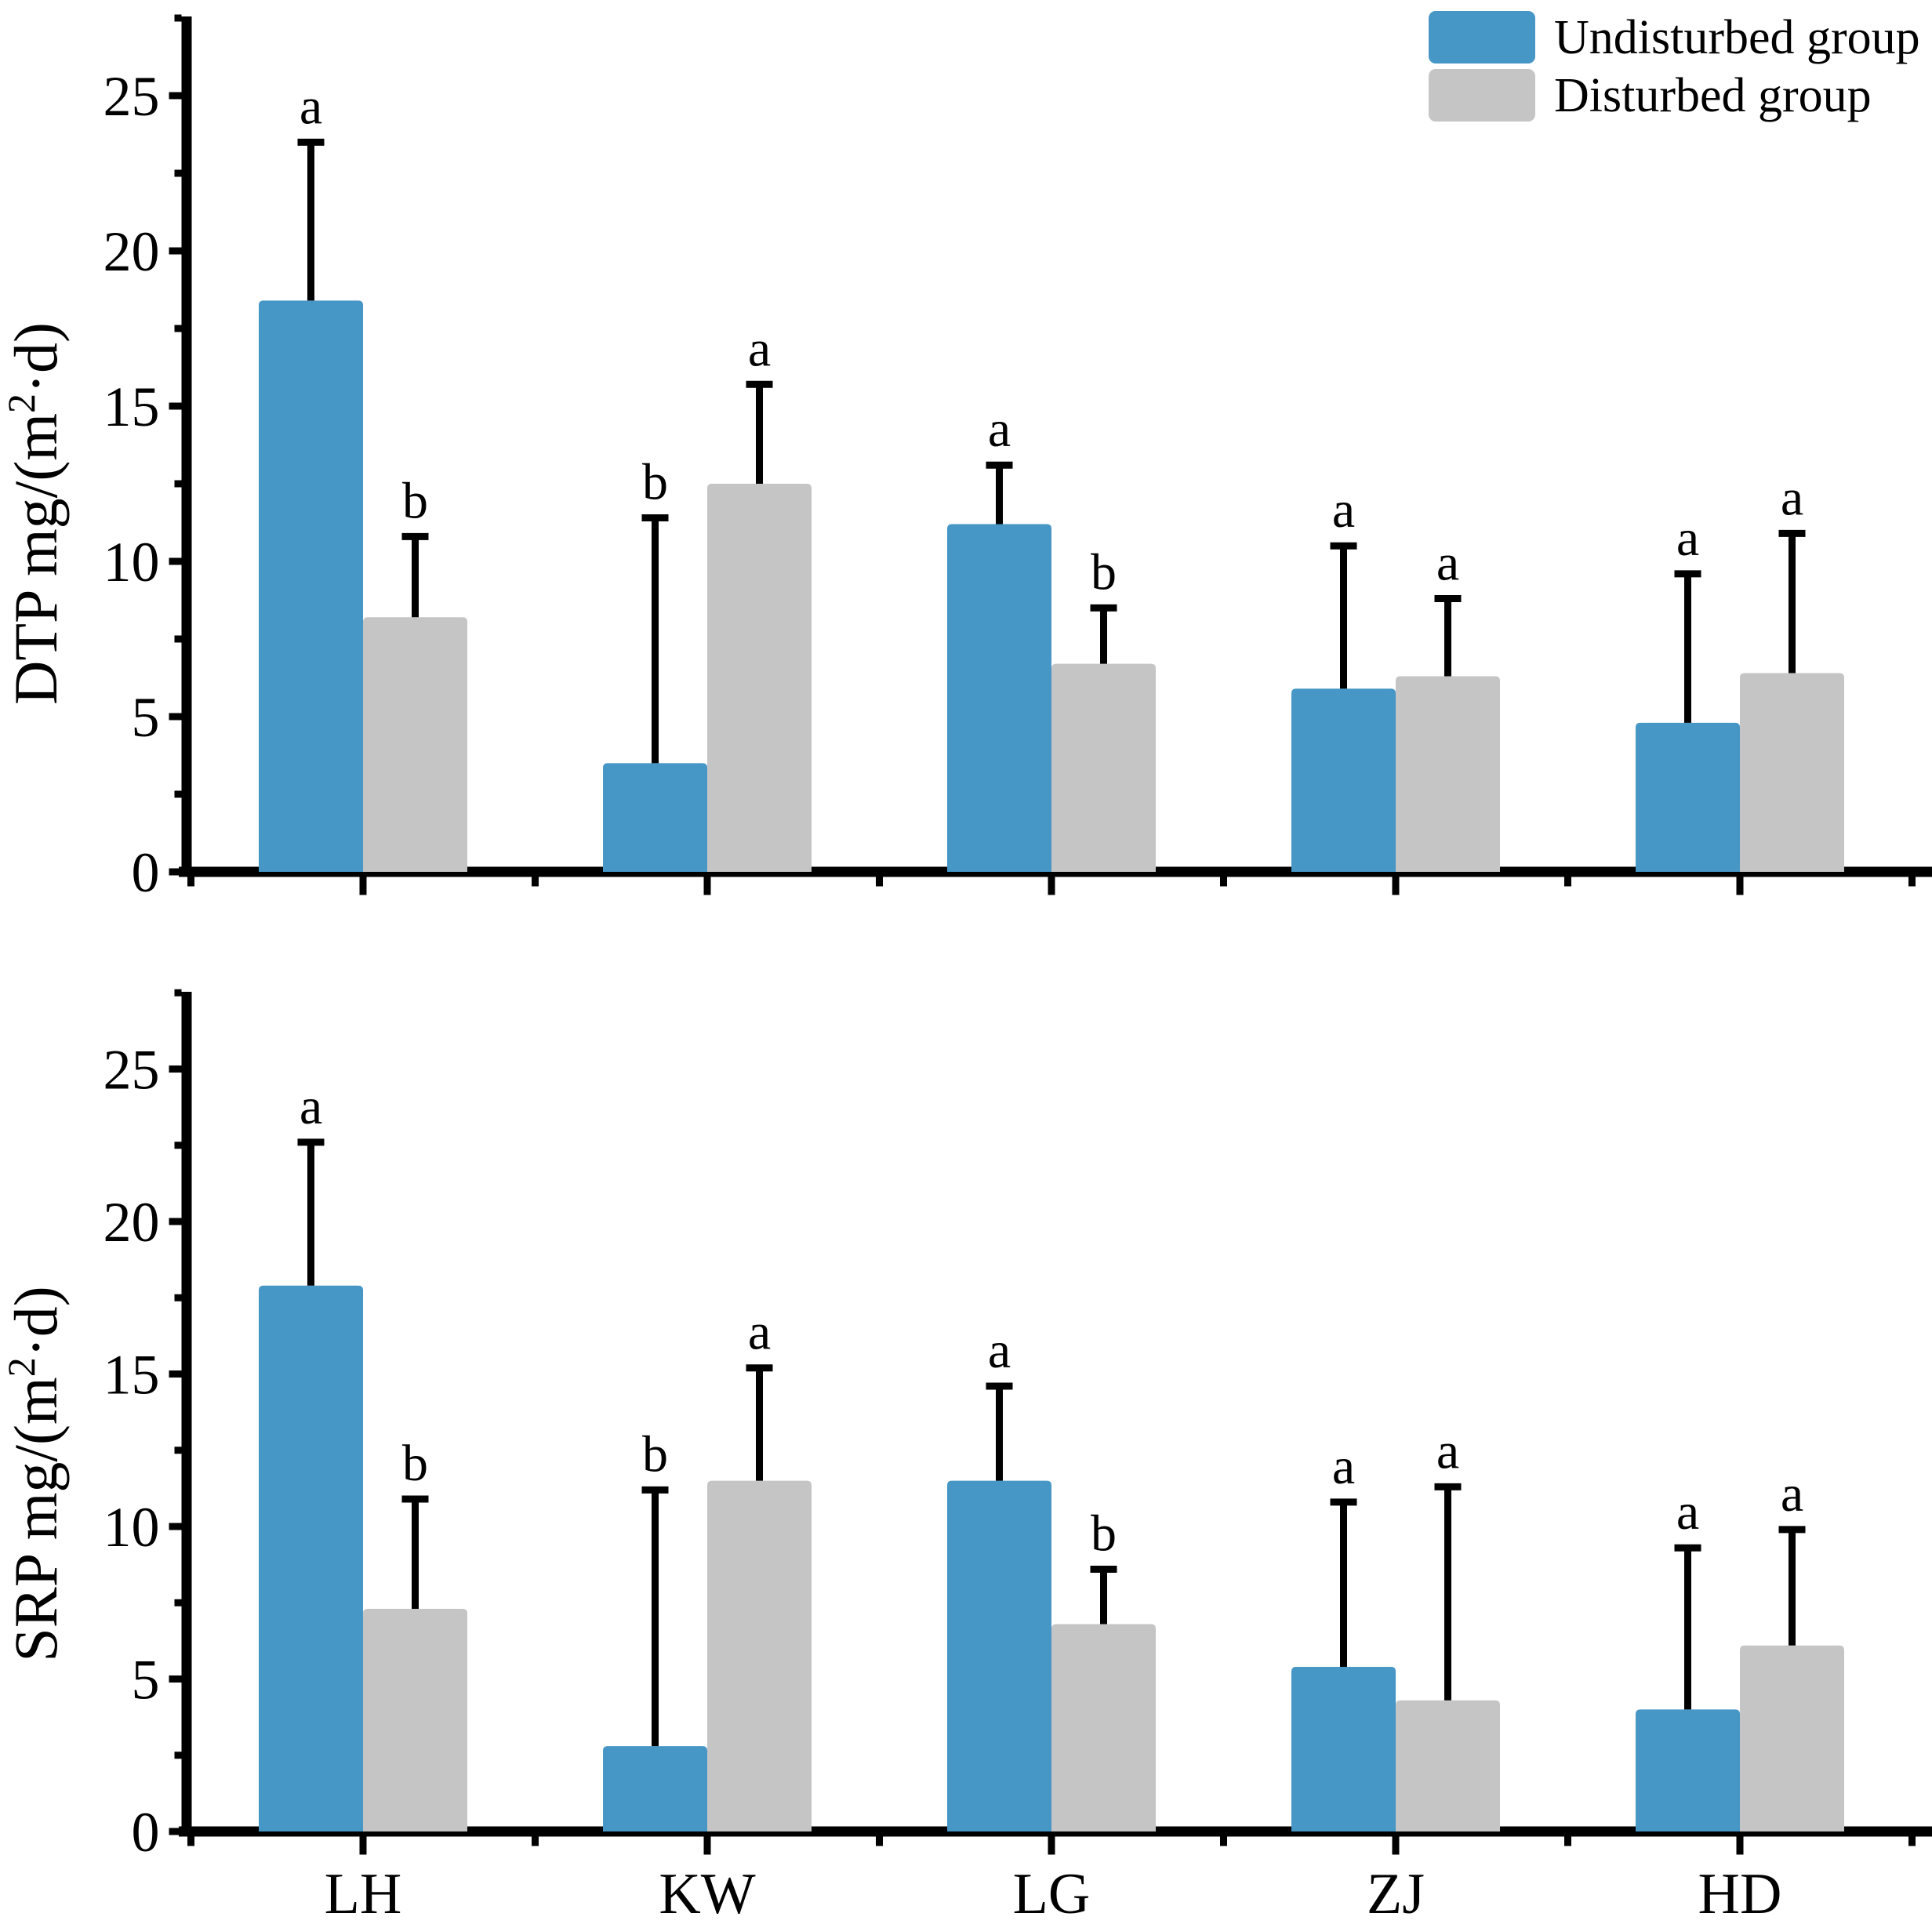  I want to click on legend-item-disturbed: Disturbed group, so click(1674, 95).